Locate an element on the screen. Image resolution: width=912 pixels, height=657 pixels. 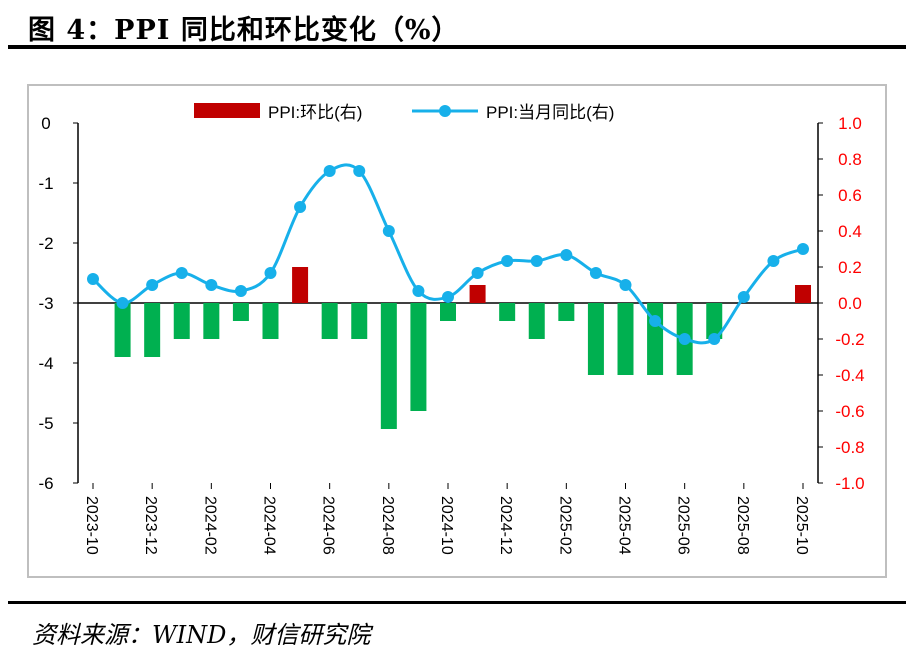
right-tick-label: -0.2 is located at coordinates (849, 339).